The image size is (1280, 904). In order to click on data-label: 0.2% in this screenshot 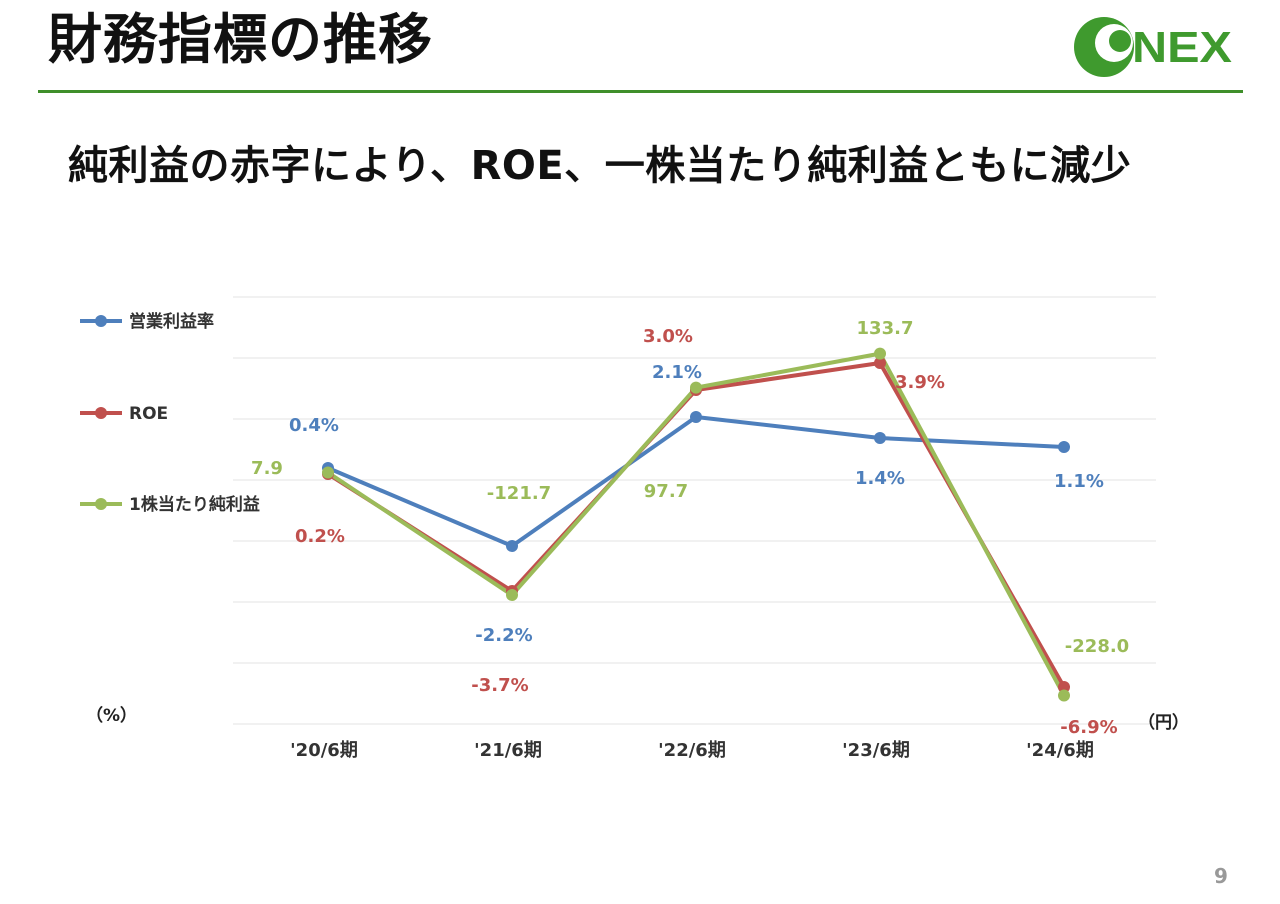, I will do `click(320, 536)`.